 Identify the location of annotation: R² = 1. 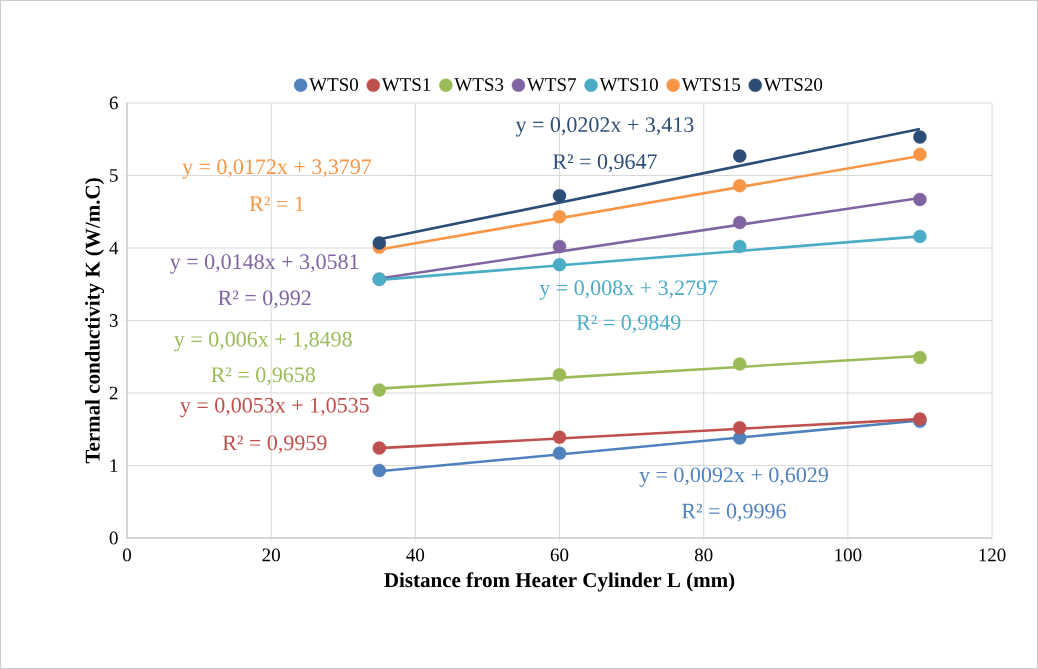
(276, 204).